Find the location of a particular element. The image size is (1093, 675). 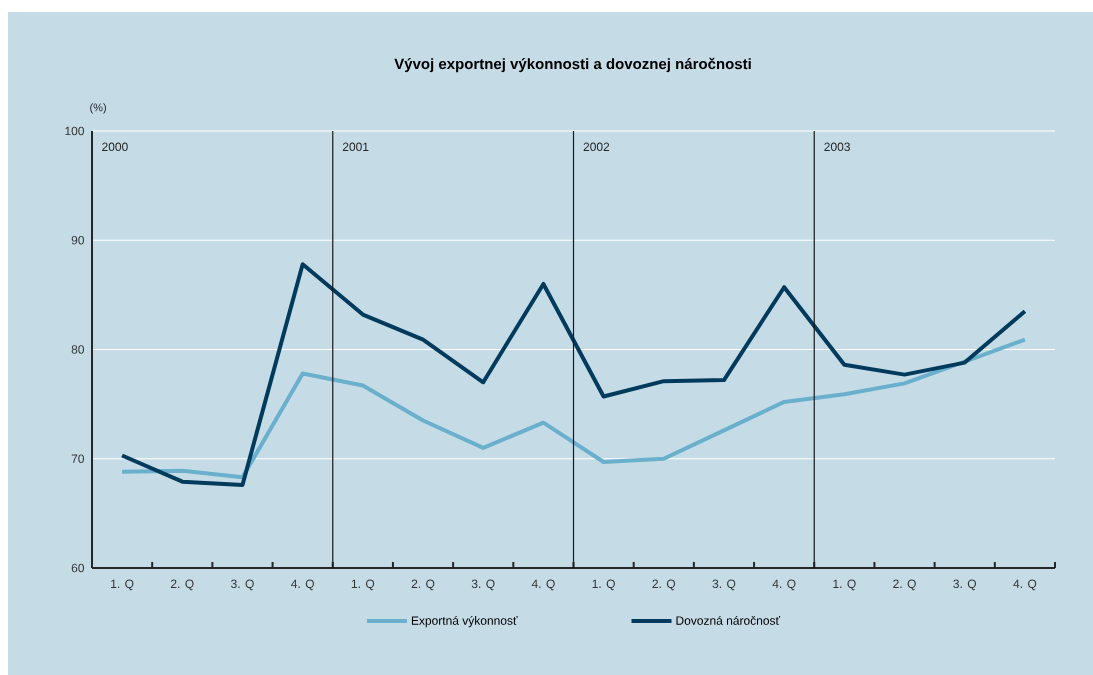

y-tick-label: 70 is located at coordinates (78, 458).